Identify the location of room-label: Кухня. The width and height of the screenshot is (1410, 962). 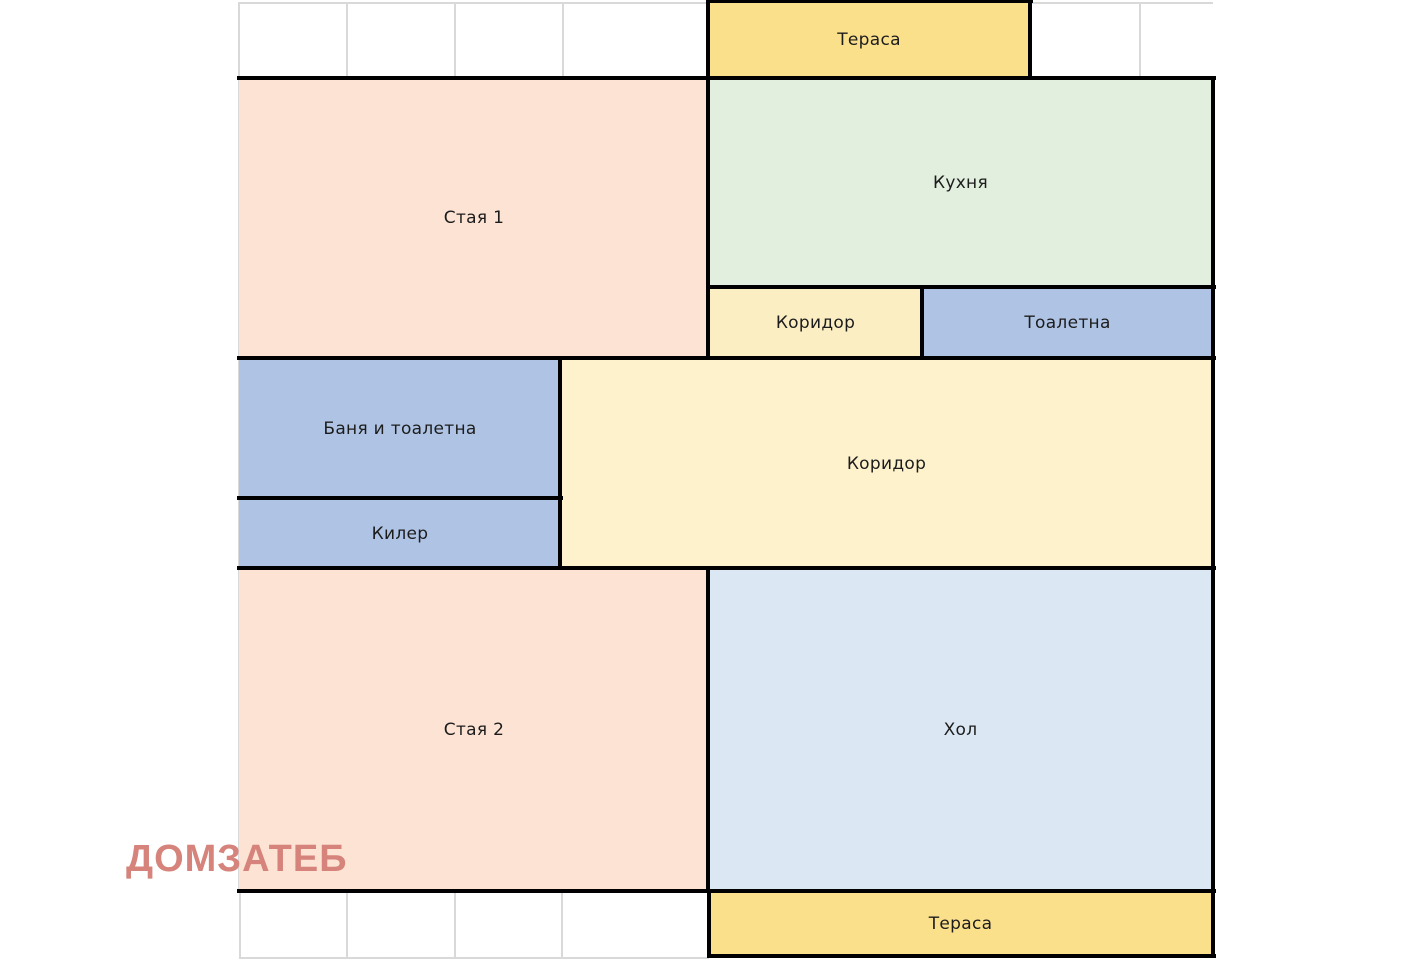
(960, 183).